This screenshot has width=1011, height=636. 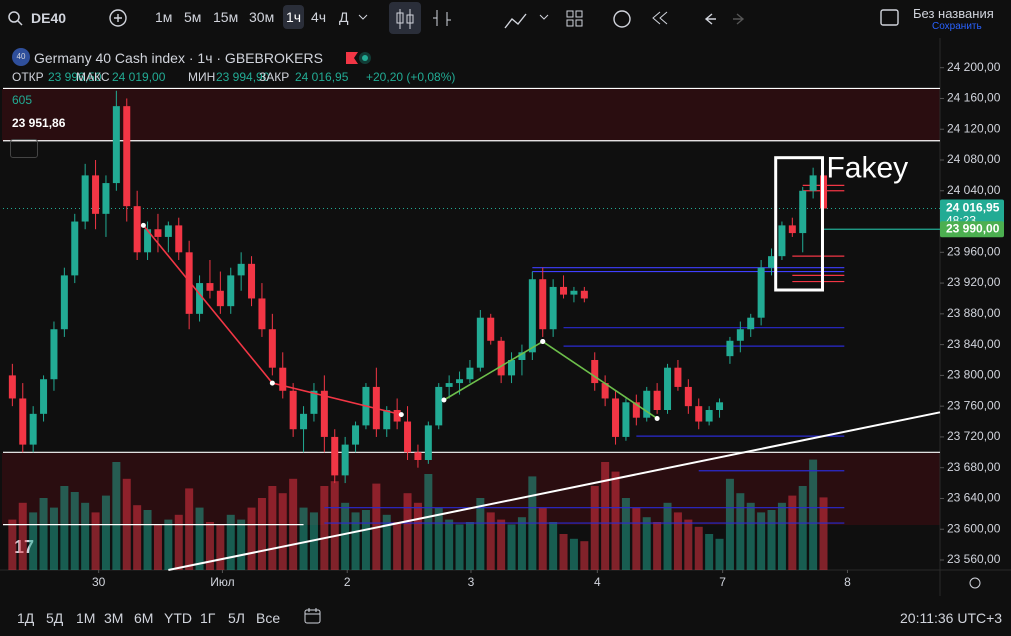 I want to click on zigzag, so click(x=600, y=380).